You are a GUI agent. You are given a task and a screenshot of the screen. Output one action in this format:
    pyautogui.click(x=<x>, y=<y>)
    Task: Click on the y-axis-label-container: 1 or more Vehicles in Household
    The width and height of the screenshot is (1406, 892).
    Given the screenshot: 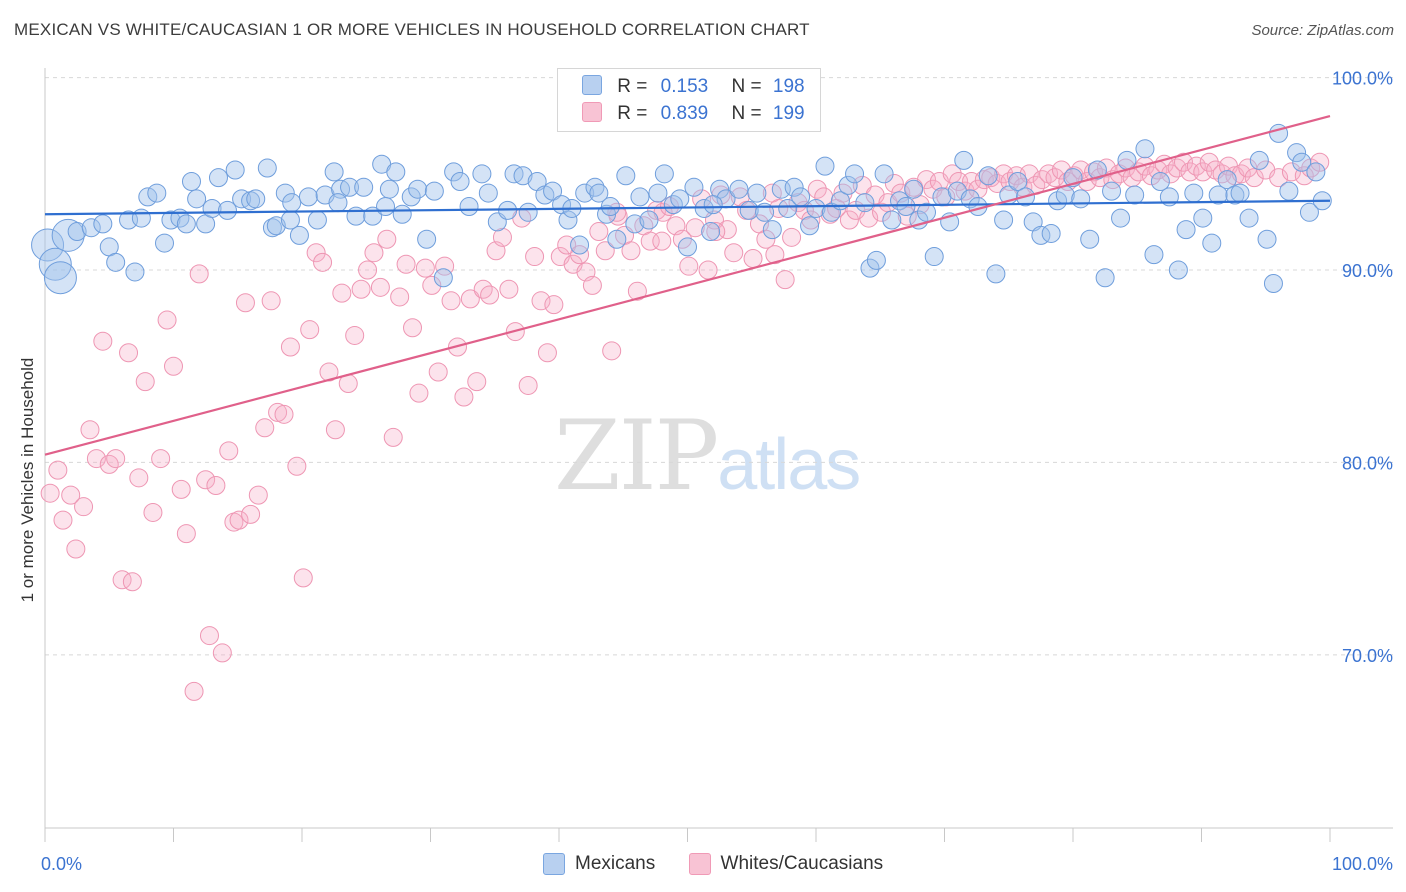 What is the action you would take?
    pyautogui.click(x=28, y=480)
    